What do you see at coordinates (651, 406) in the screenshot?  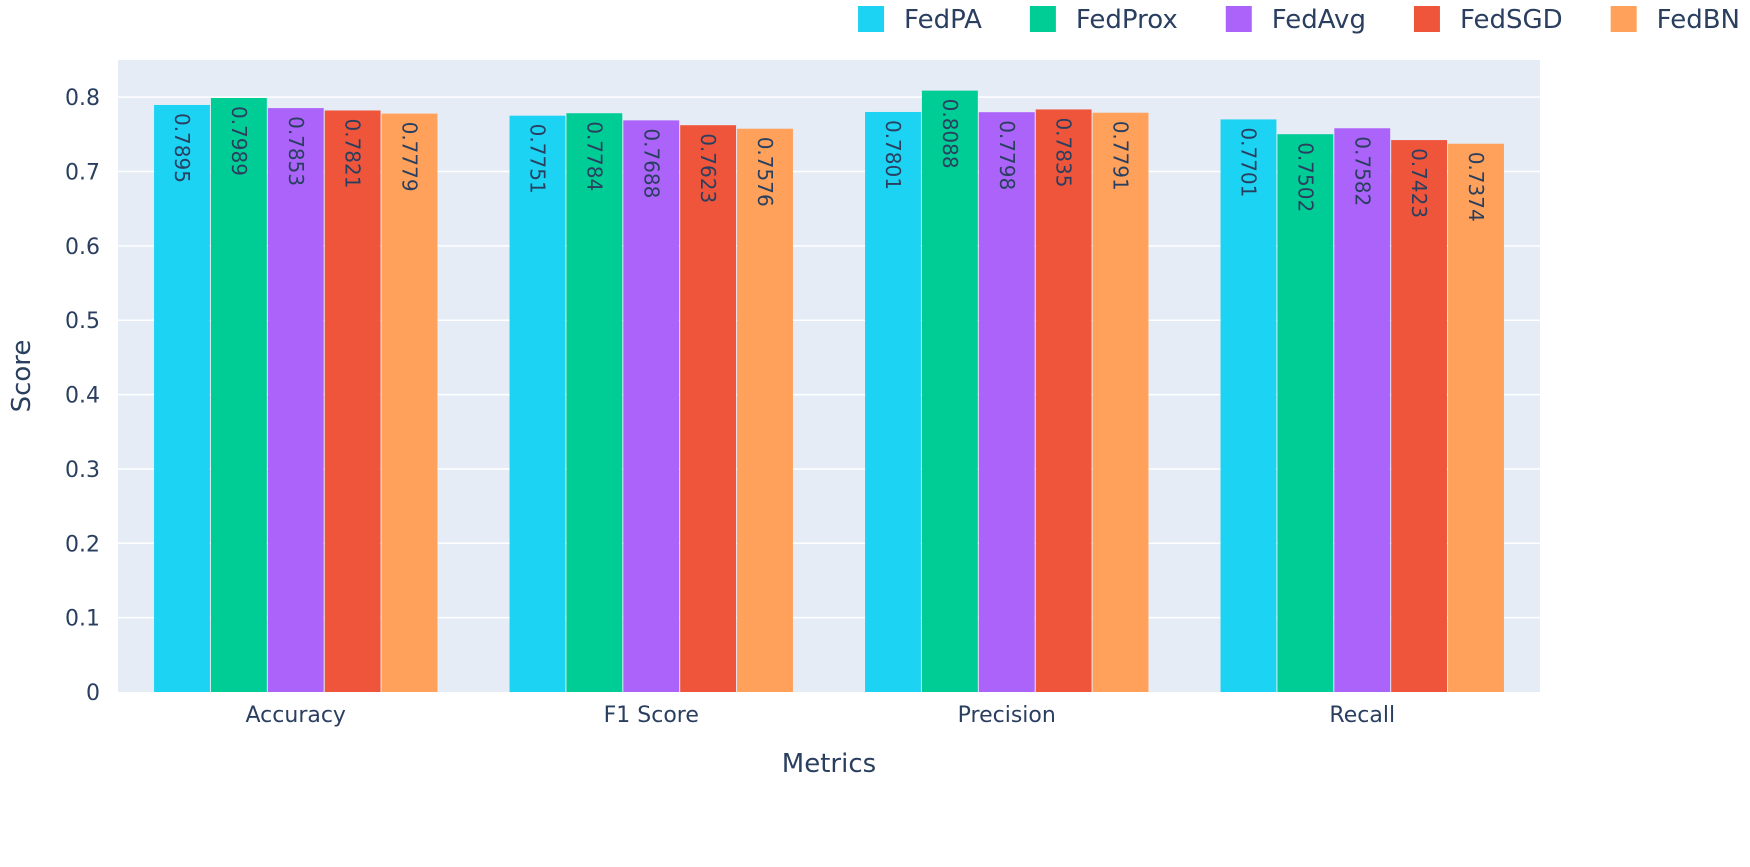 I see `bar-fedavg-f1-score` at bounding box center [651, 406].